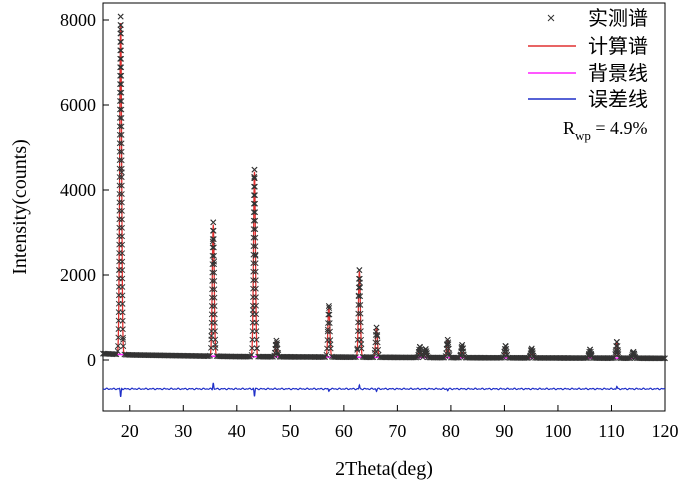  I want to click on legend-label: 误差线, so click(618, 99).